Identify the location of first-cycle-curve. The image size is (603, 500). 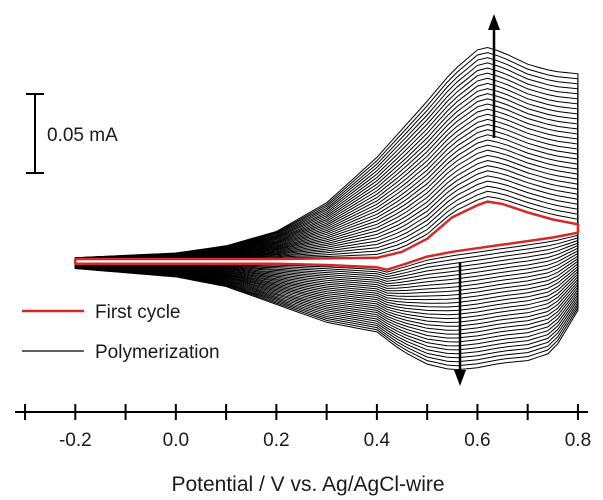
(327, 235).